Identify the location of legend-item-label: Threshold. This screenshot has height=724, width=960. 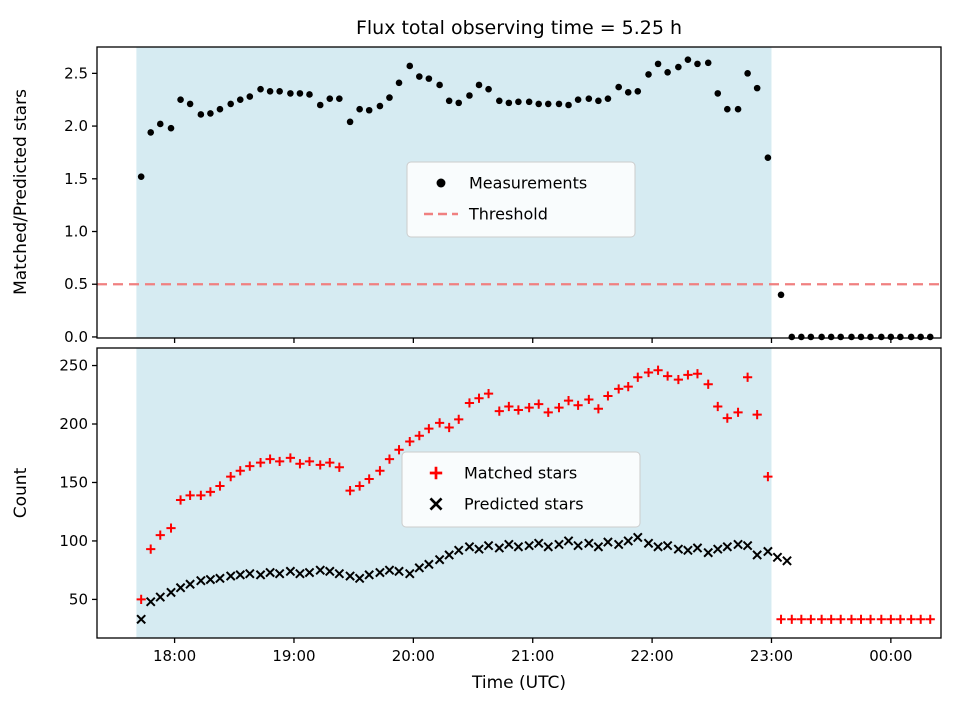
(508, 214).